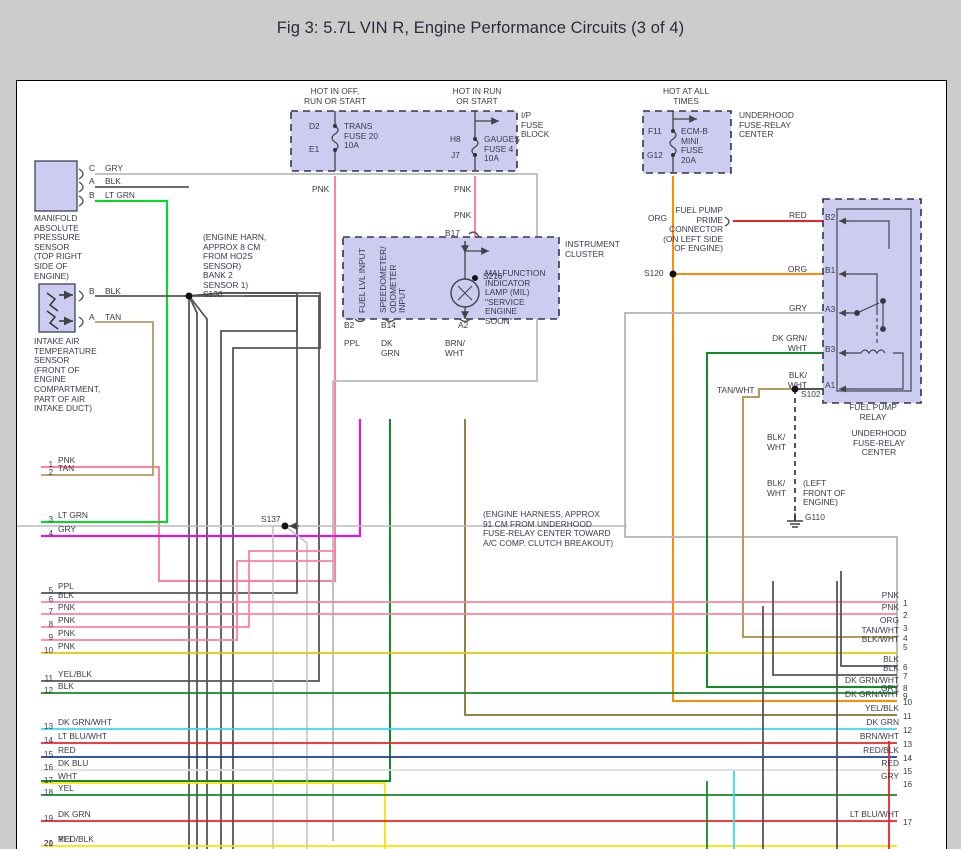 The width and height of the screenshot is (961, 849). What do you see at coordinates (889, 620) in the screenshot?
I see `right-wire-label: ORG` at bounding box center [889, 620].